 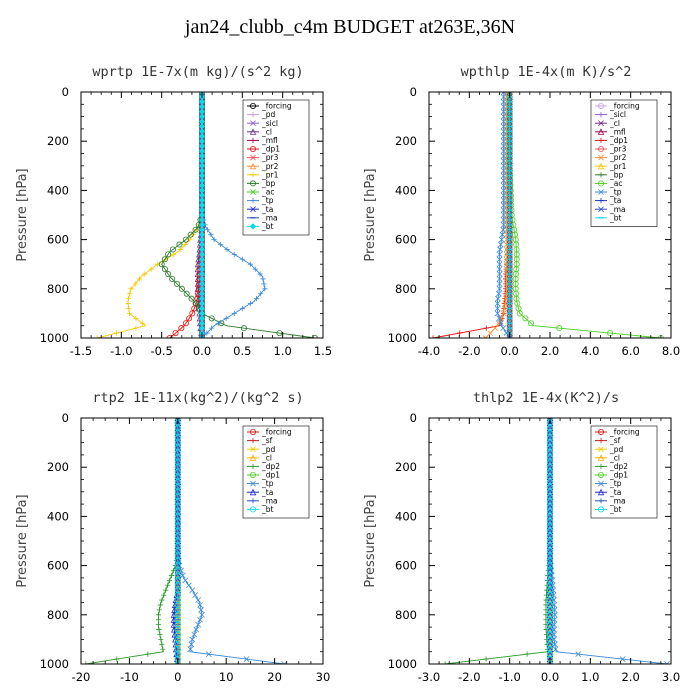 I want to click on y-axis-label: Pressure [hPa], so click(x=370, y=214).